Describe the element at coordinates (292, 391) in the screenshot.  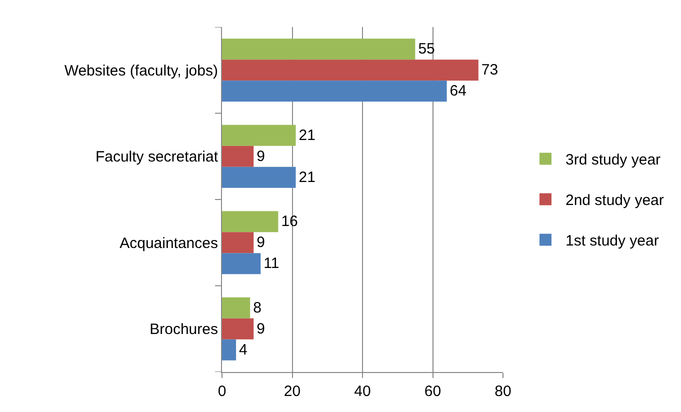
I see `x-tick-label: 20` at that location.